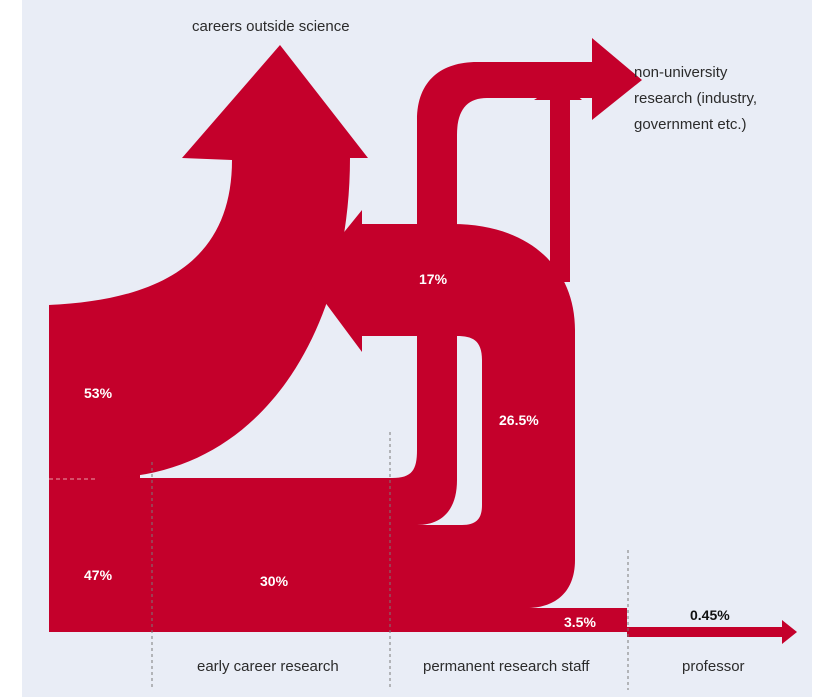 The width and height of the screenshot is (813, 697). What do you see at coordinates (710, 615) in the screenshot?
I see `pct-professor-0-45: 0.45%` at bounding box center [710, 615].